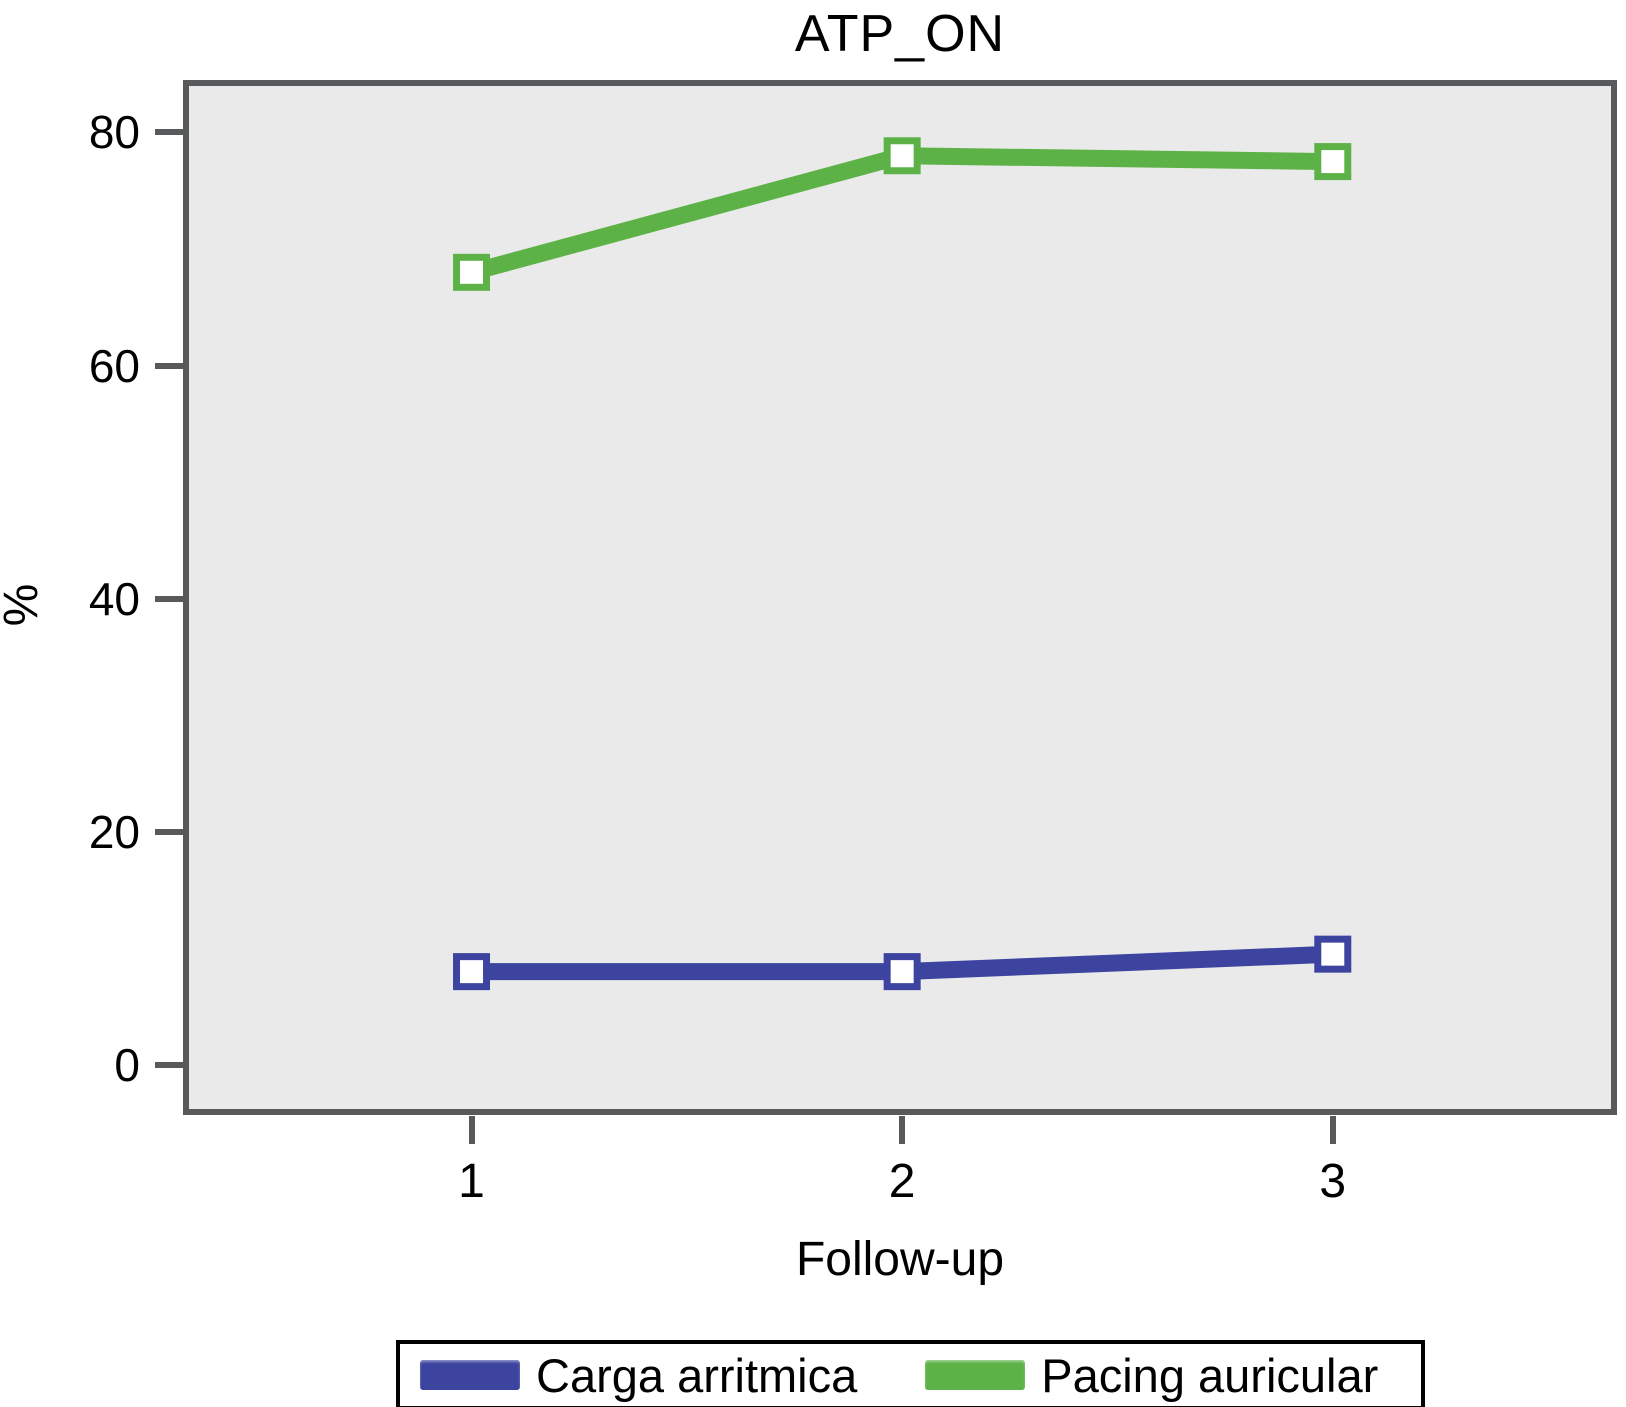 The height and width of the screenshot is (1407, 1626). Describe the element at coordinates (470, 1375) in the screenshot. I see `series-swatch-carga-arritmica` at that location.